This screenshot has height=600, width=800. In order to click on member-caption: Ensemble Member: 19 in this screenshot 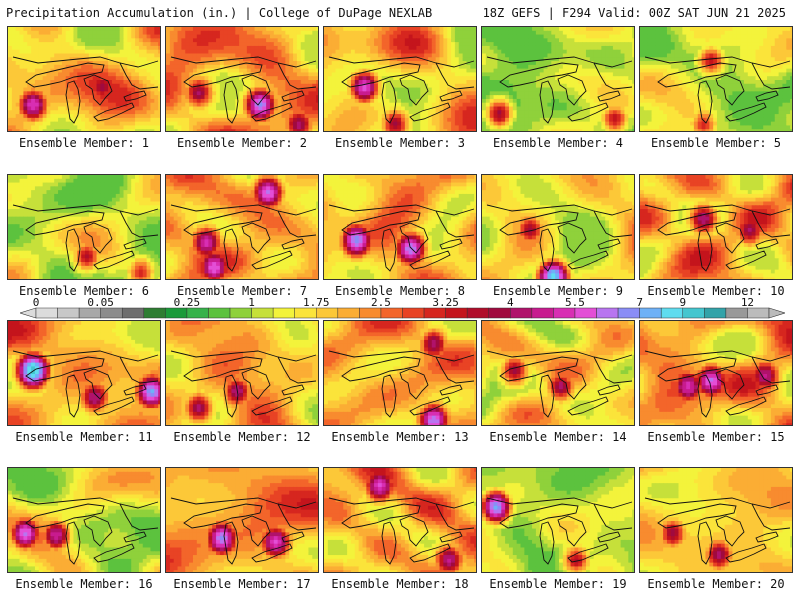, I will do `click(558, 584)`.